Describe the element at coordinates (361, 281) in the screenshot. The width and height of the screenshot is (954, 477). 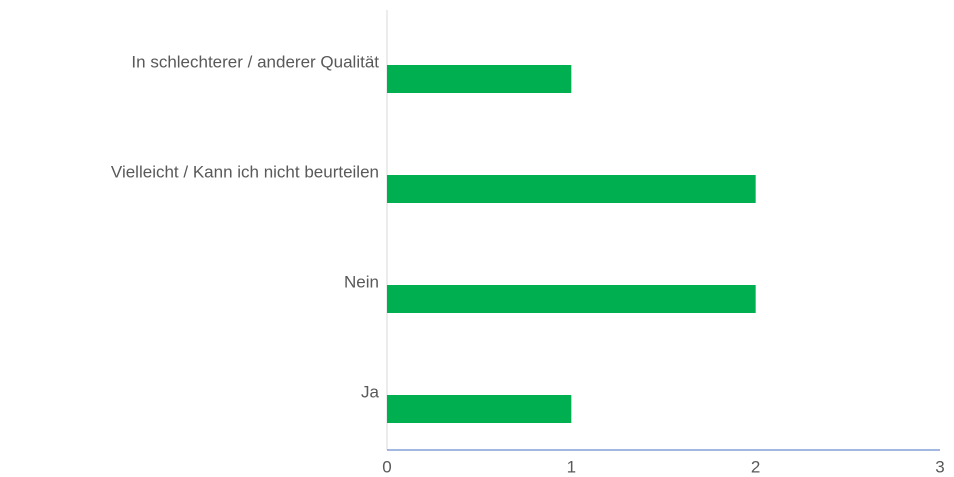
I see `y-tick-label: Nein` at that location.